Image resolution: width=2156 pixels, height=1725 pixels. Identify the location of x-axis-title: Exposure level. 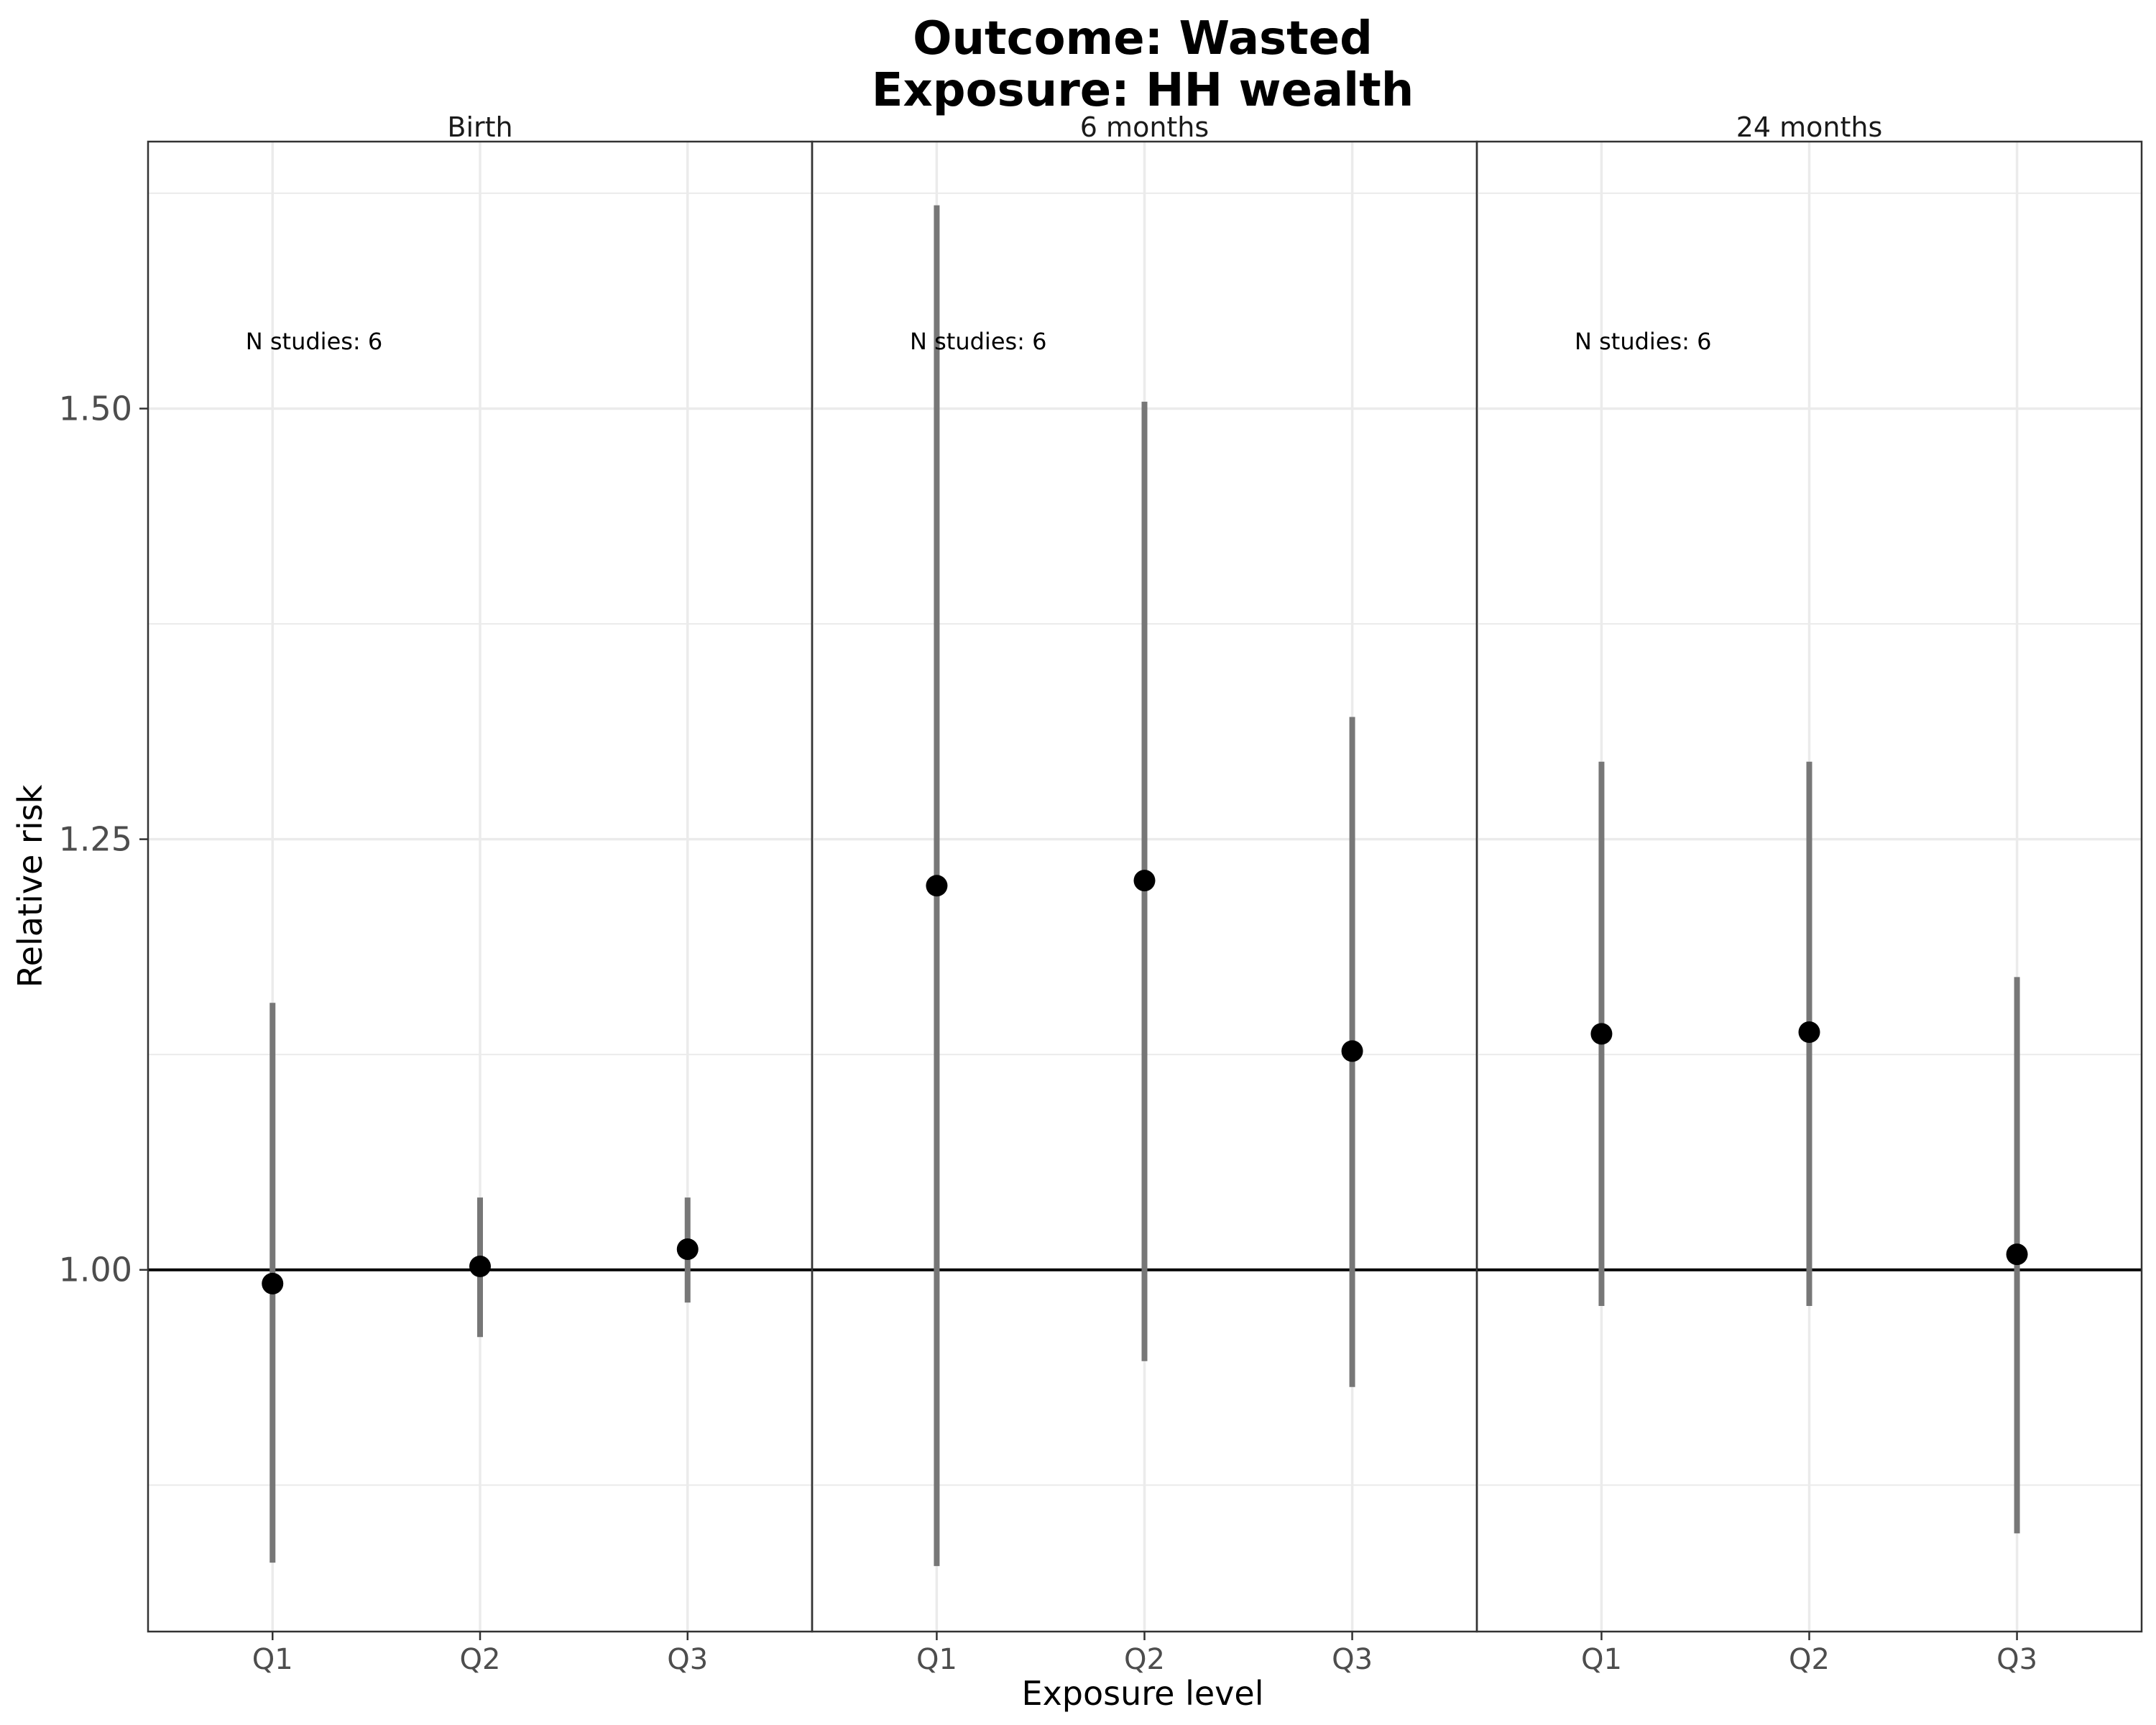
(1143, 1693).